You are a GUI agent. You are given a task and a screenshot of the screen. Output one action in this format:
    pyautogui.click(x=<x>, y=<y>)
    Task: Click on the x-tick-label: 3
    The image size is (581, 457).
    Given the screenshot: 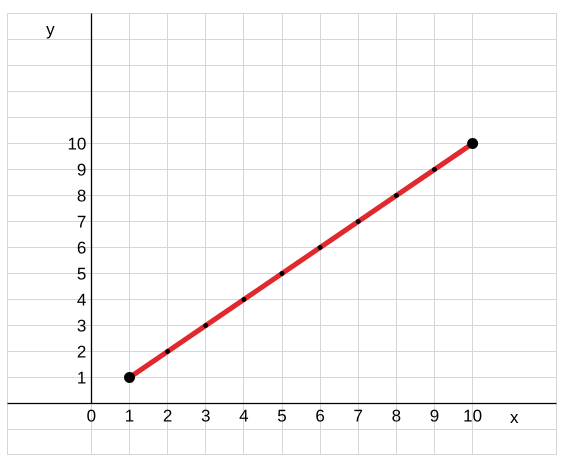 What is the action you would take?
    pyautogui.click(x=205, y=416)
    